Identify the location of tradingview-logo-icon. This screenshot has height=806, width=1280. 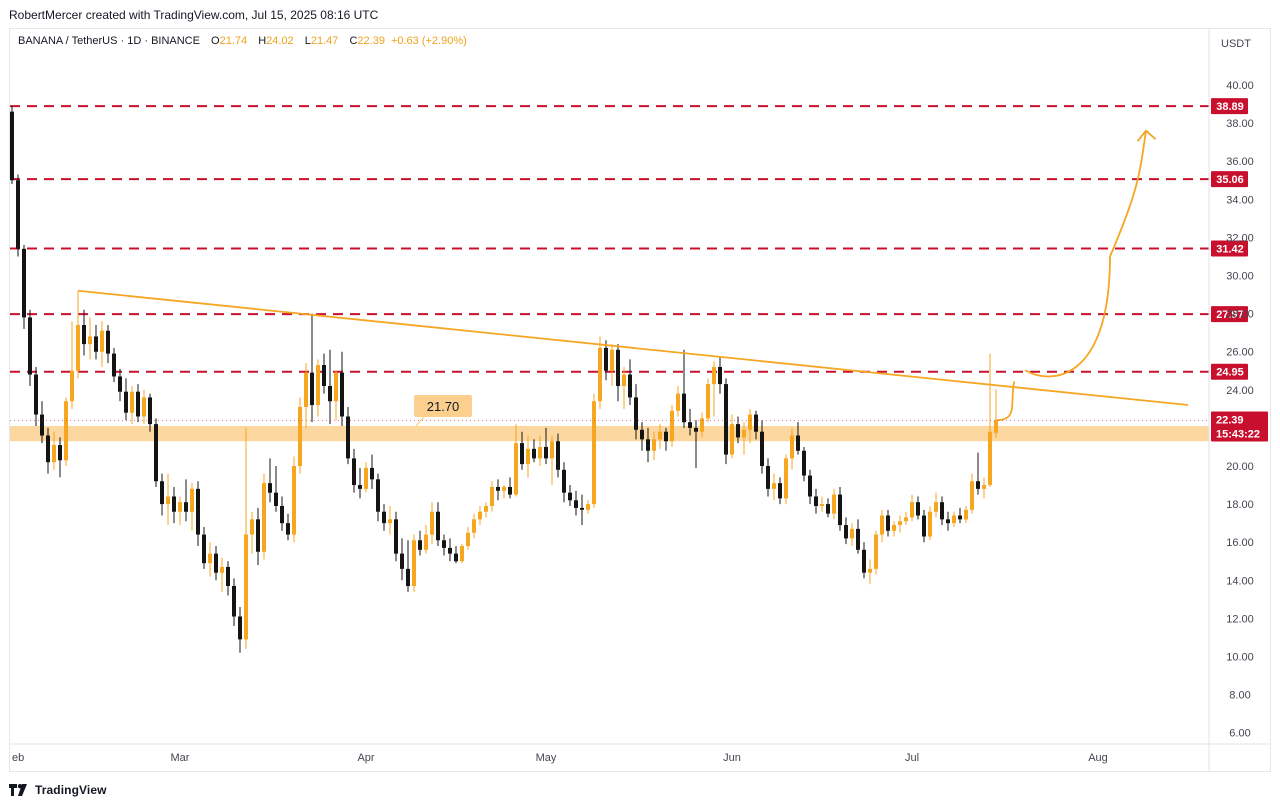
(19, 790).